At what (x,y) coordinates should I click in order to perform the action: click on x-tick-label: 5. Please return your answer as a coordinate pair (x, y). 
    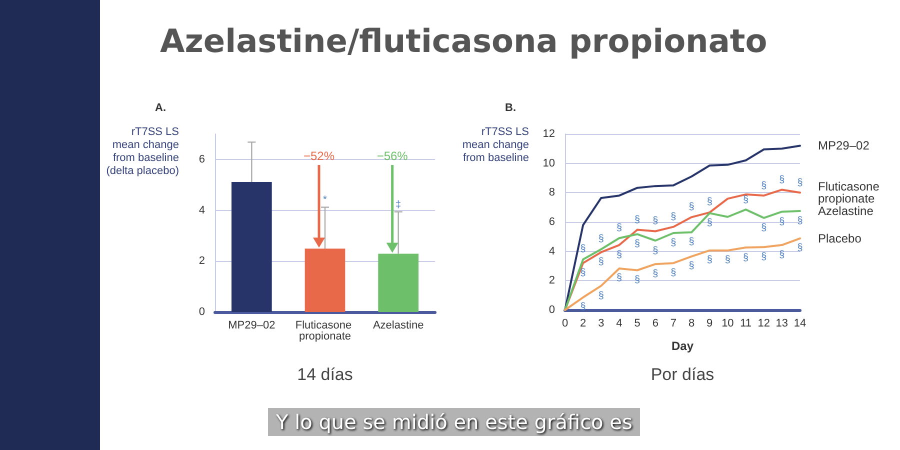
    Looking at the image, I should click on (637, 324).